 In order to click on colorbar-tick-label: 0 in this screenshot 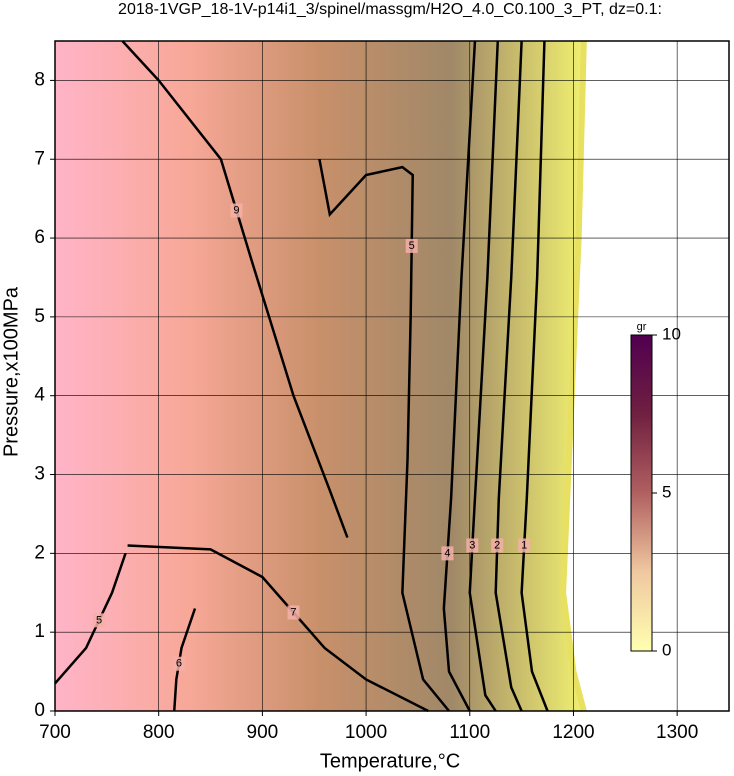, I will do `click(666, 649)`.